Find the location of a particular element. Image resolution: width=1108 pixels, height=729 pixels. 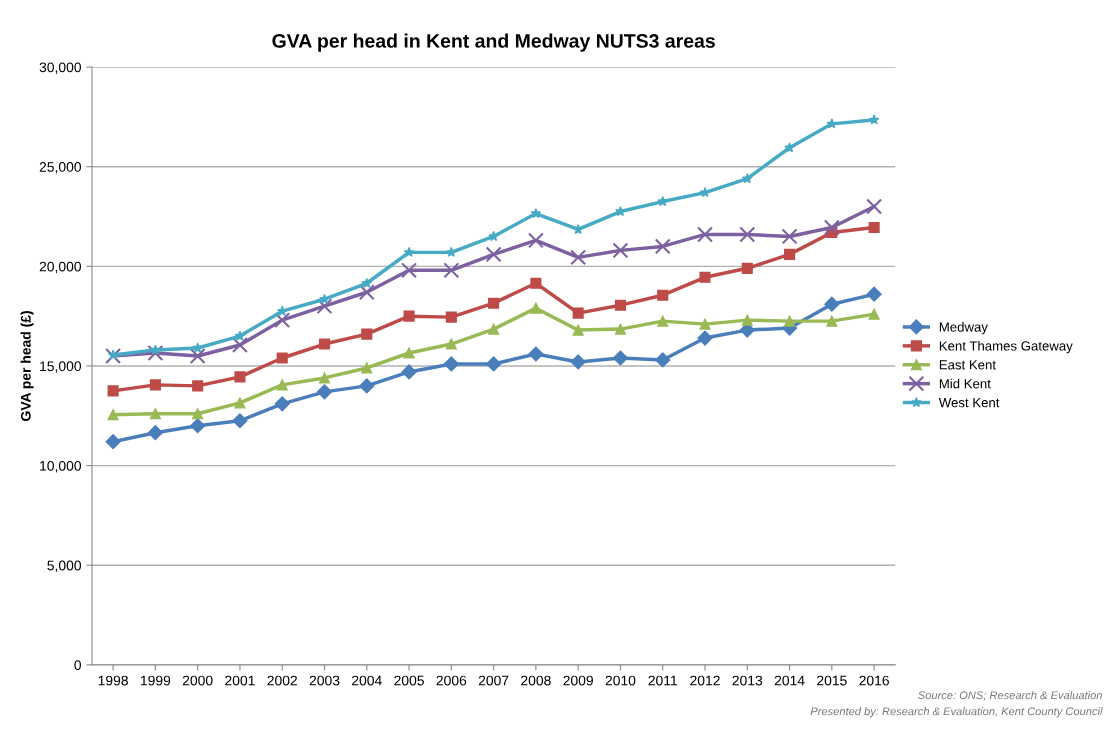

x-tick-label: 2014 is located at coordinates (789, 680).